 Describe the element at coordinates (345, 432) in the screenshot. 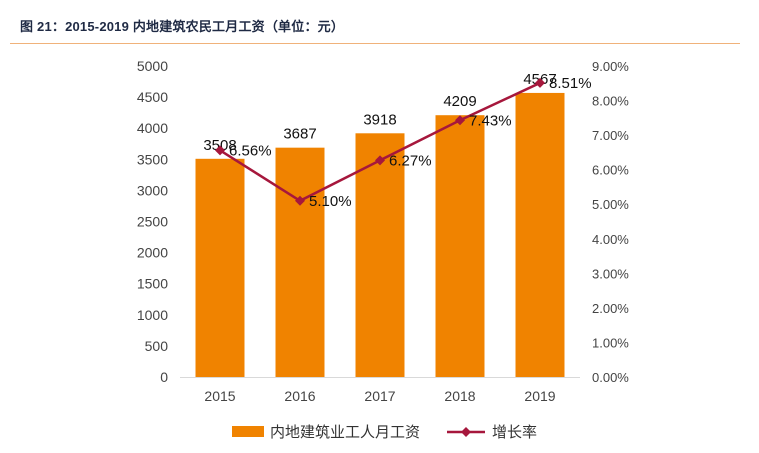

I see `legend-bar-label: 内地建筑业工人月工资` at that location.